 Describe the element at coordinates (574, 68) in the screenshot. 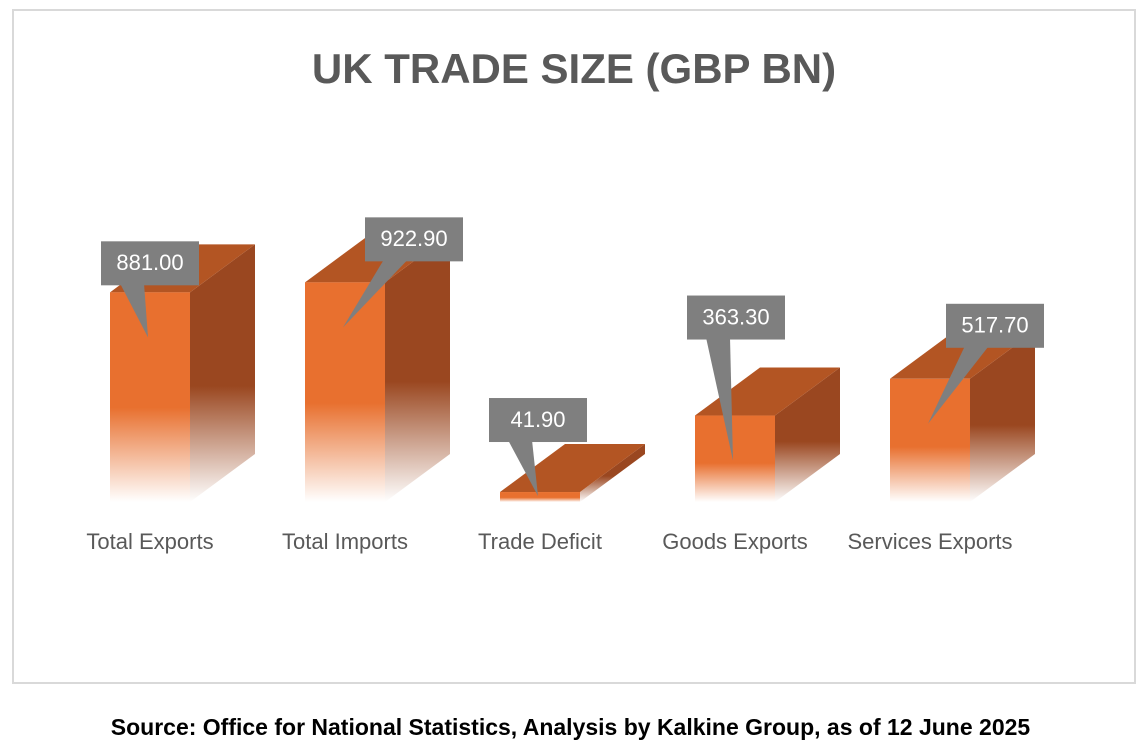

I see `chart-title: UK TRADE SIZE (GBP BN)` at that location.